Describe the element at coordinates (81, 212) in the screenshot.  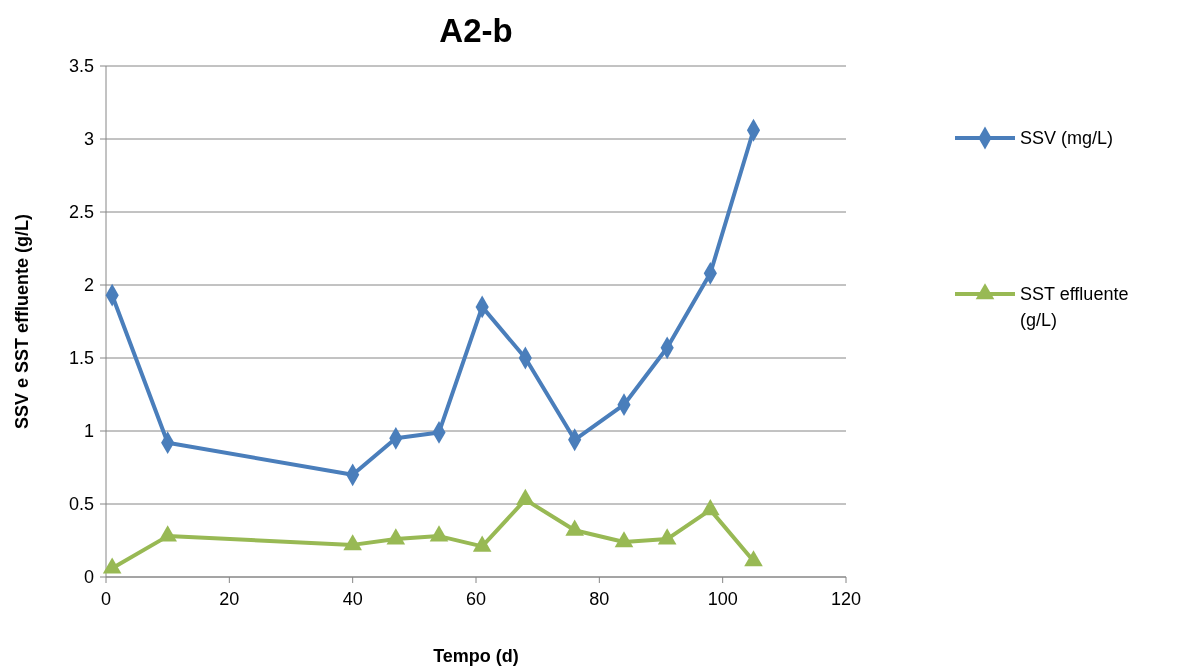
I see `y-tick-label: 2.5` at that location.